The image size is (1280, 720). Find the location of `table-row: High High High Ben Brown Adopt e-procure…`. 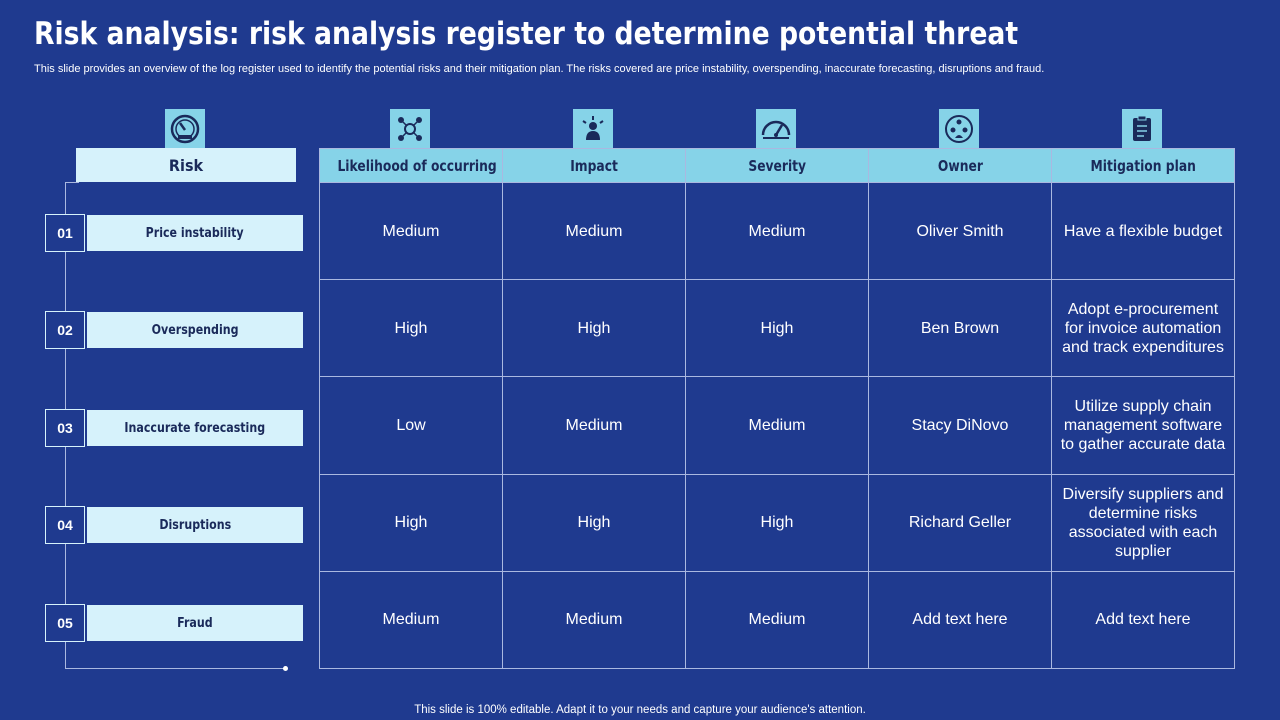

table-row: High High High Ben Brown Adopt e-procure… is located at coordinates (777, 328).